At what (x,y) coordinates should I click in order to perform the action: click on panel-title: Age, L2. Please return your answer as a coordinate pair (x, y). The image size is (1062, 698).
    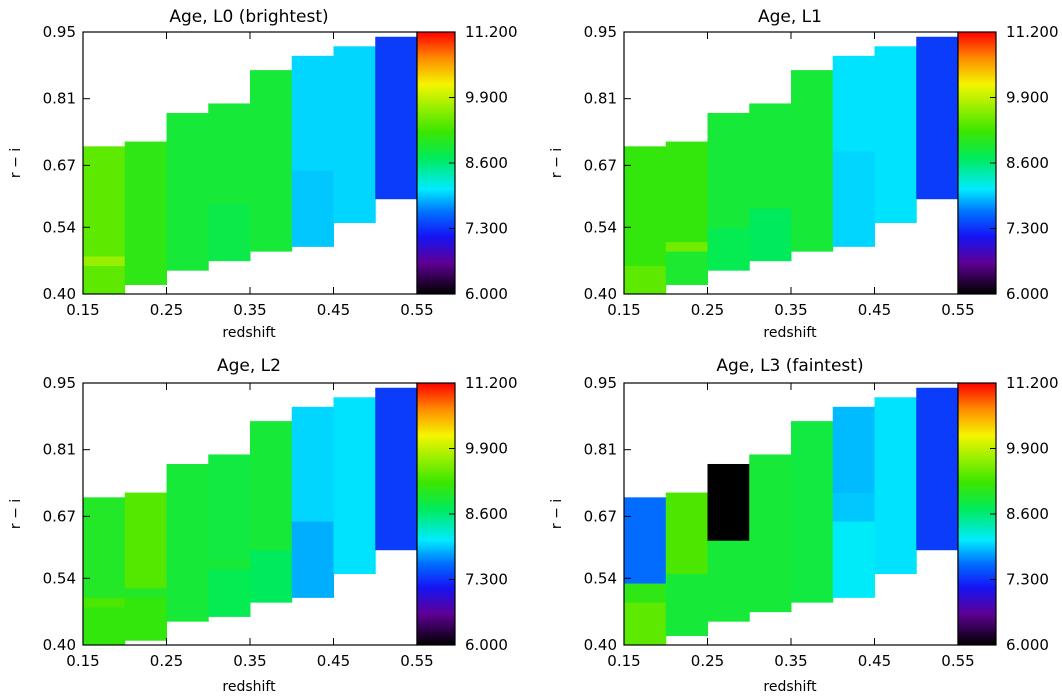
    Looking at the image, I should click on (249, 366).